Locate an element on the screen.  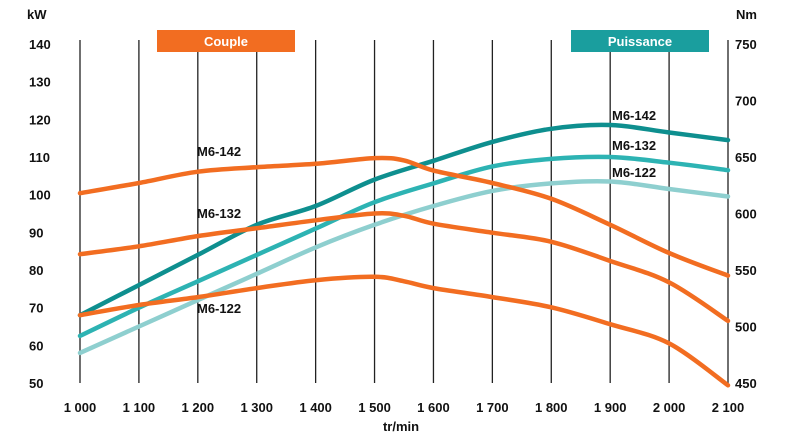
left-tick-label: 70 is located at coordinates (36, 308).